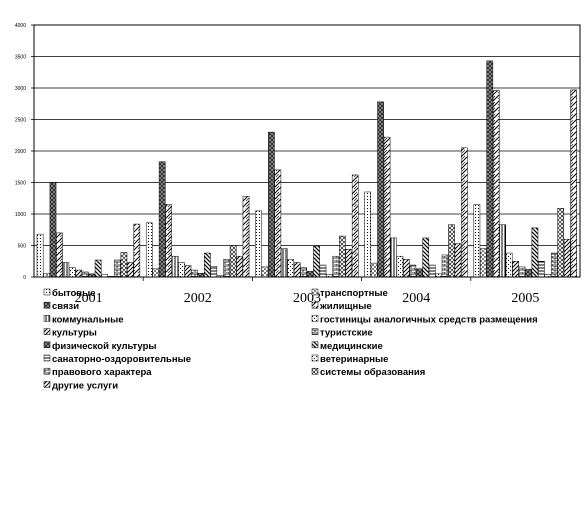 The height and width of the screenshot is (529, 585). What do you see at coordinates (354, 293) in the screenshot?
I see `legend-label: транспортные` at bounding box center [354, 293].